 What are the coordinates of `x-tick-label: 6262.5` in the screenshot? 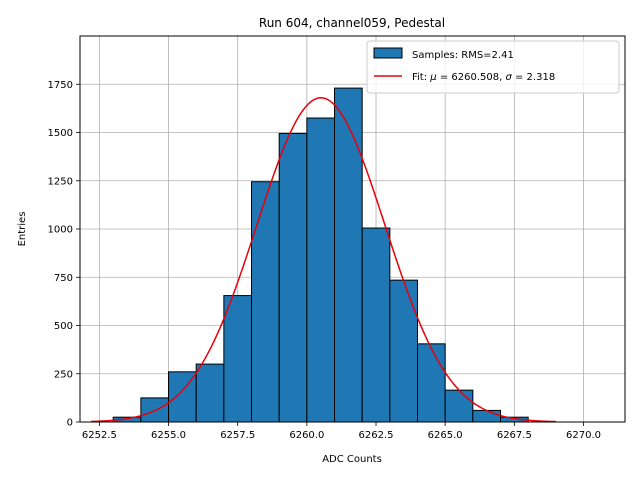 It's located at (376, 435).